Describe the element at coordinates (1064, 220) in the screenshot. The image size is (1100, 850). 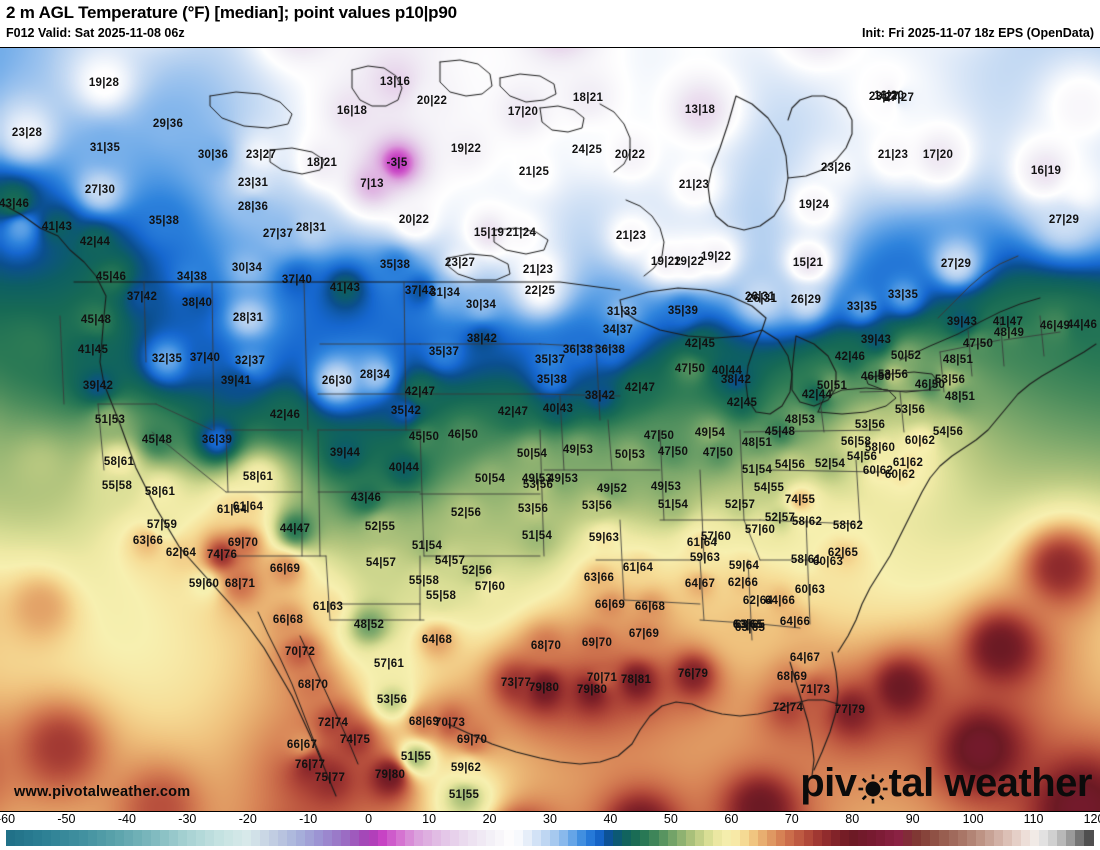
I see `point-value-label: 27|29` at that location.